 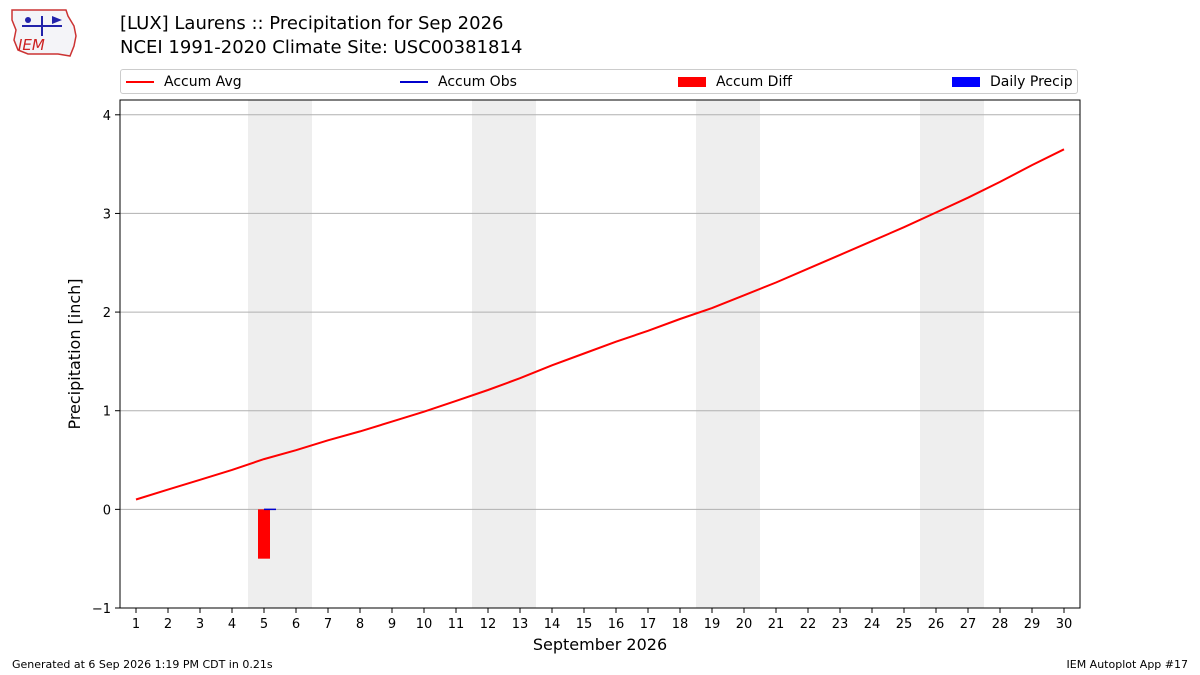 What do you see at coordinates (754, 82) in the screenshot?
I see `legend-label: Accum Diff` at bounding box center [754, 82].